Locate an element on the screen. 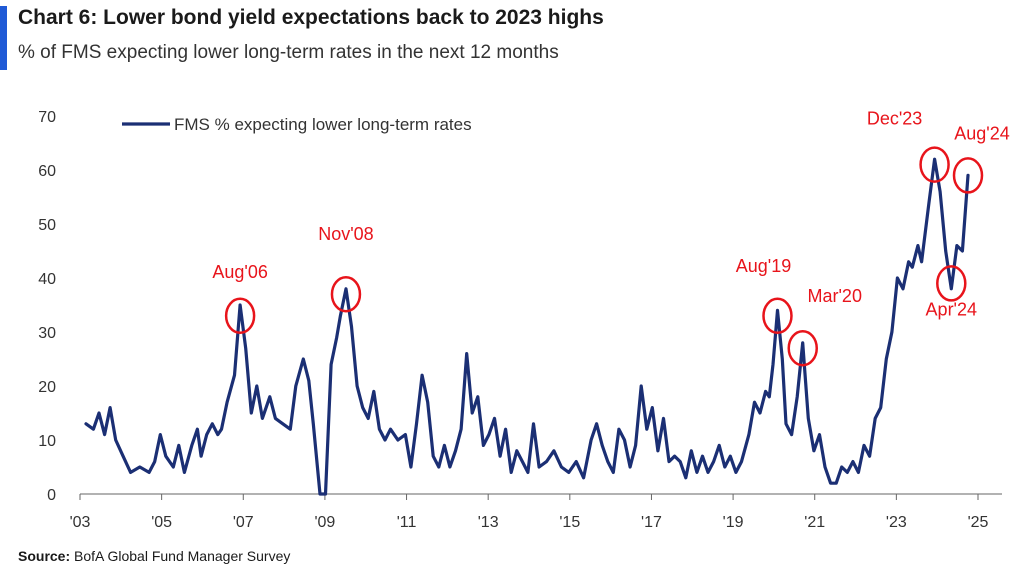  x-tick-label: '17 is located at coordinates (651, 522).